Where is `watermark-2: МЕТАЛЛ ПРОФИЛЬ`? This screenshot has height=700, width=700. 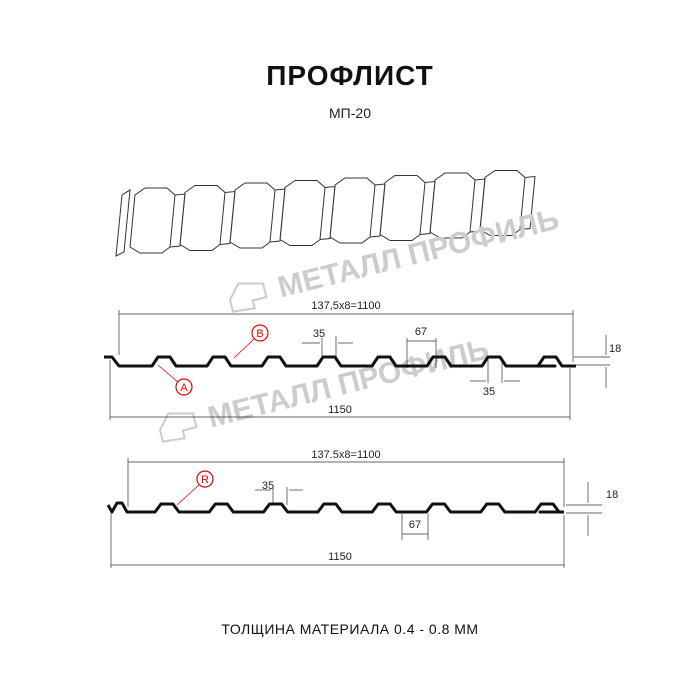
watermark-2: МЕТАЛЛ ПРОФИЛЬ is located at coordinates (325, 388).